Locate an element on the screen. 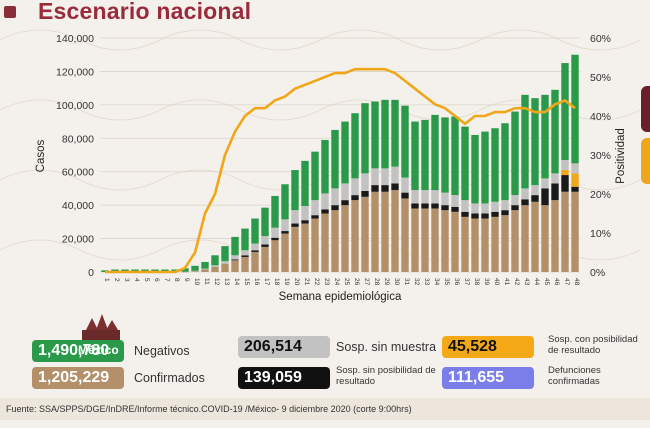 This screenshot has height=428, width=650. x-tick-label: 23 is located at coordinates (326, 282).